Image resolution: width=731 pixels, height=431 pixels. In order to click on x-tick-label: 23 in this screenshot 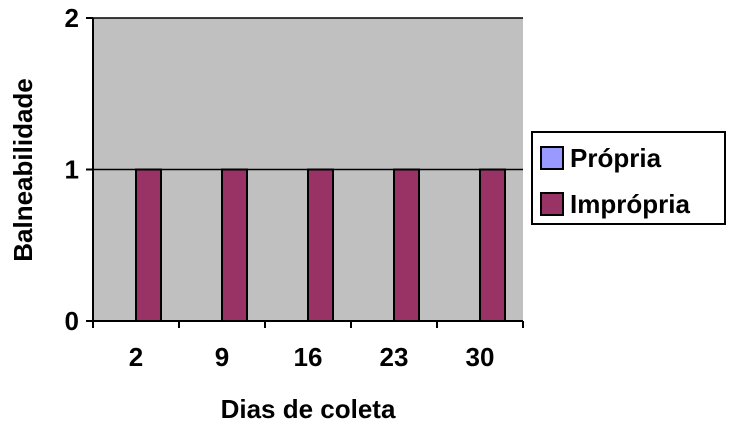, I will do `click(394, 357)`.